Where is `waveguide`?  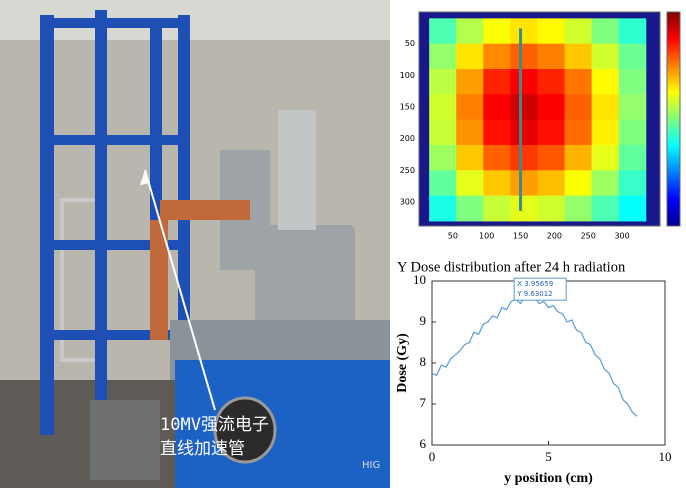 waveguide is located at coordinates (205, 210).